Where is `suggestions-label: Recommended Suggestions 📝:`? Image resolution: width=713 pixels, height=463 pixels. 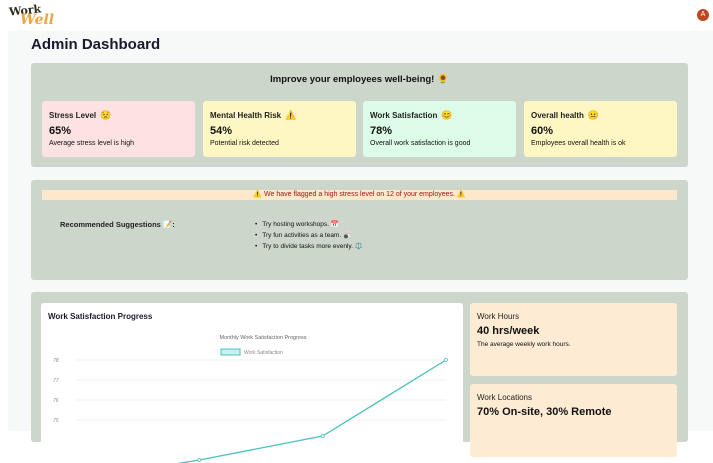 suggestions-label: Recommended Suggestions 📝: is located at coordinates (117, 224).